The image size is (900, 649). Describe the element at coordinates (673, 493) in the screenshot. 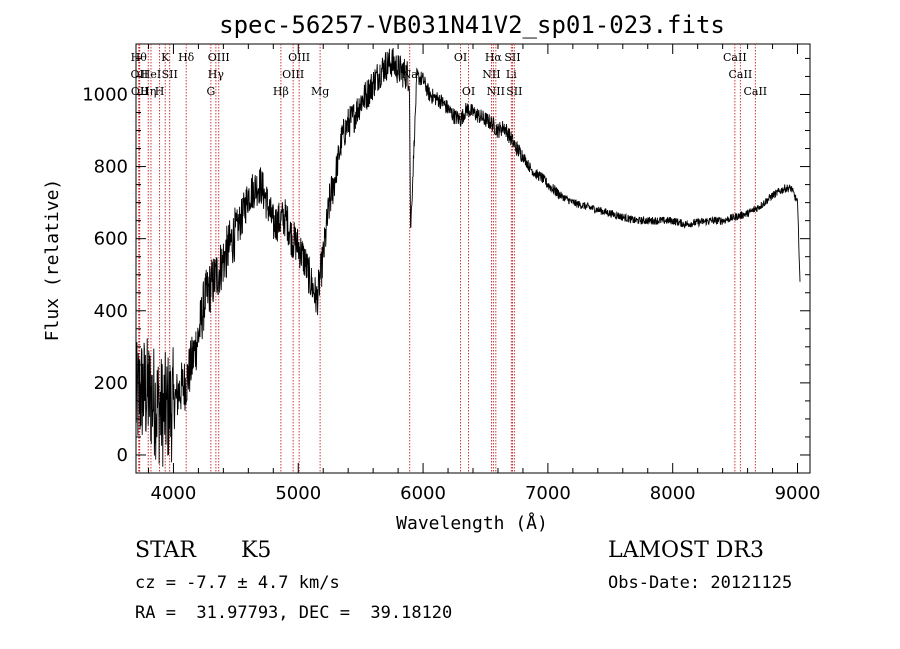

I see `x-tick-label: 8000` at that location.